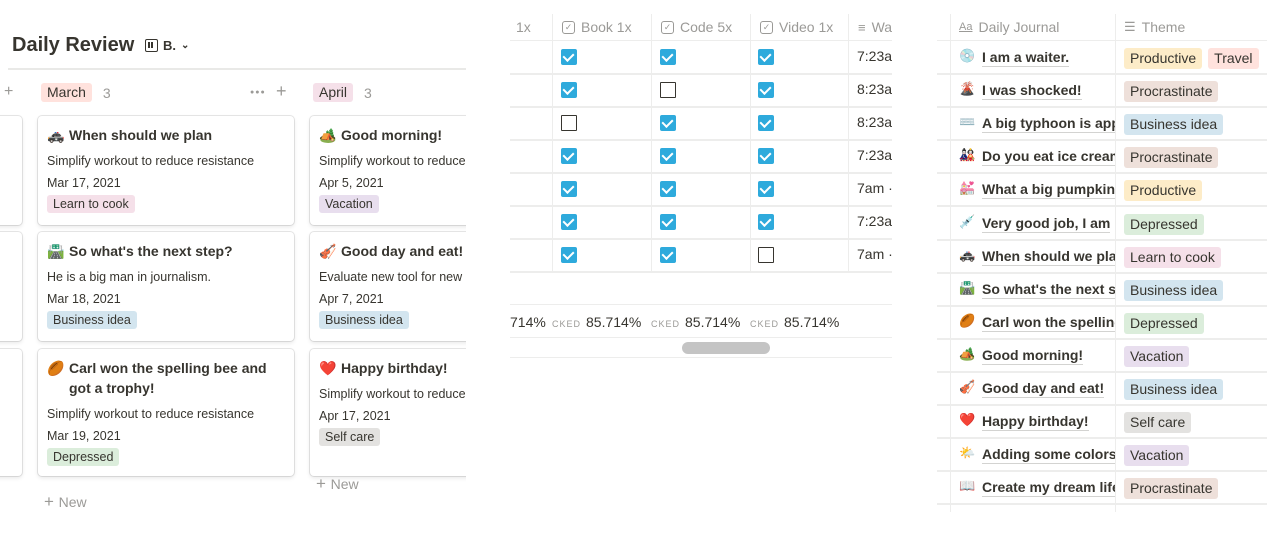 This screenshot has height=544, width=1267. What do you see at coordinates (1163, 191) in the screenshot?
I see `theme-cell: Productive` at bounding box center [1163, 191].